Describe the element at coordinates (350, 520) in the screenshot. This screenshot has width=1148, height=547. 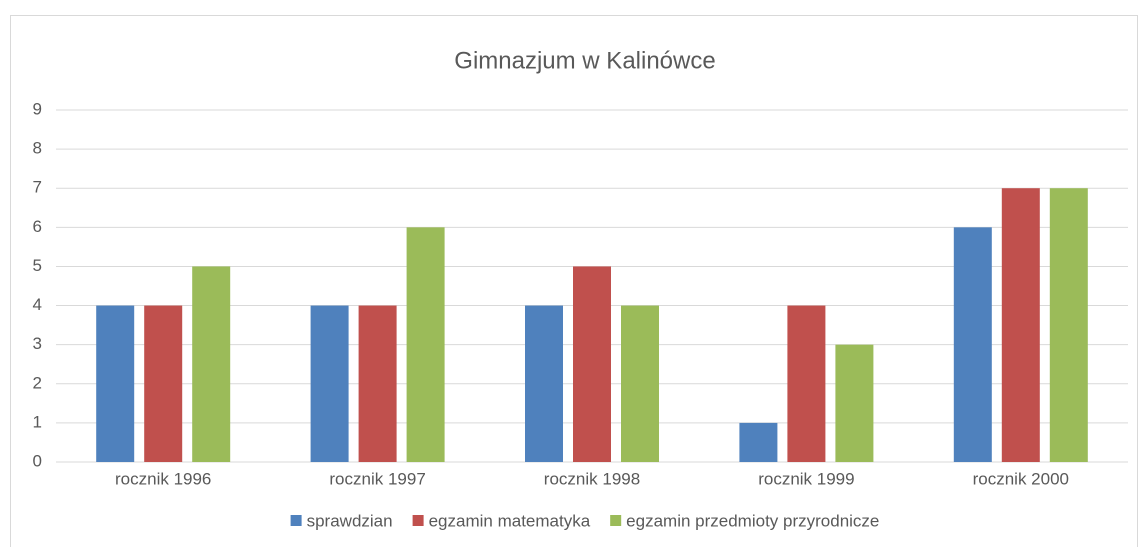
I see `legend-label: sprawdzian` at that location.